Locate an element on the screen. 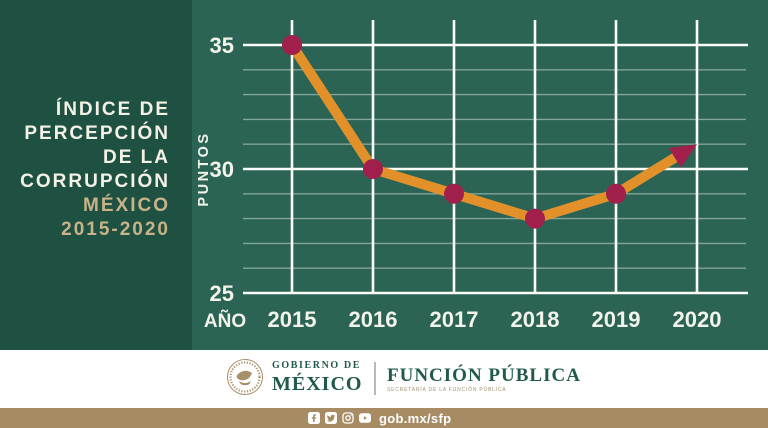 The image size is (768, 428). svg-text: 2017 is located at coordinates (454, 319).